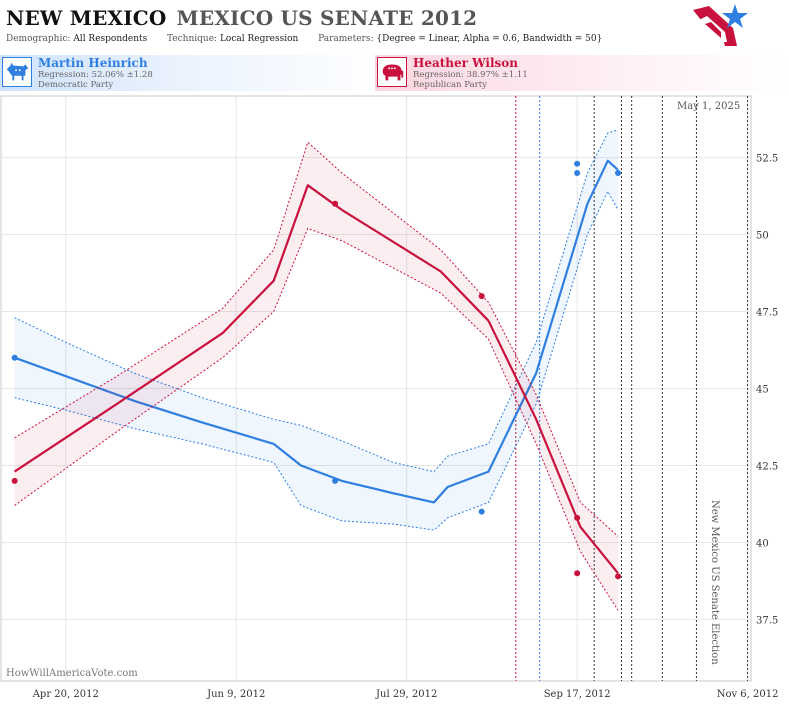 This screenshot has width=789, height=704. Describe the element at coordinates (110, 39) in the screenshot. I see `demographic-value: All Respondents` at that location.